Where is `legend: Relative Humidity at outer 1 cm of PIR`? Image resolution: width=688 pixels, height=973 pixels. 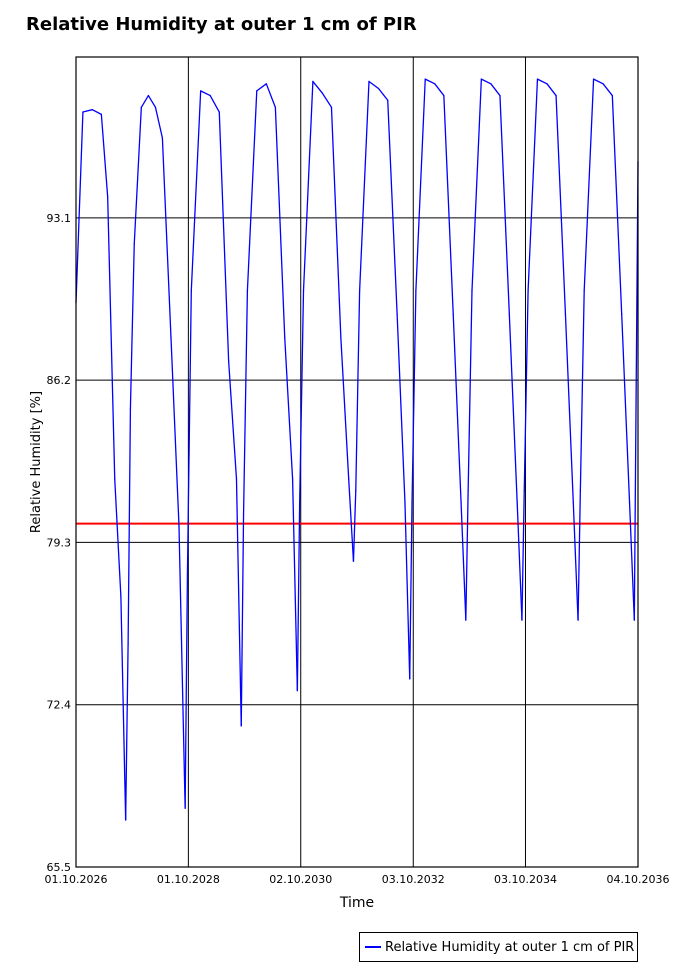 legend: Relative Humidity at outer 1 cm of PIR is located at coordinates (498, 947).